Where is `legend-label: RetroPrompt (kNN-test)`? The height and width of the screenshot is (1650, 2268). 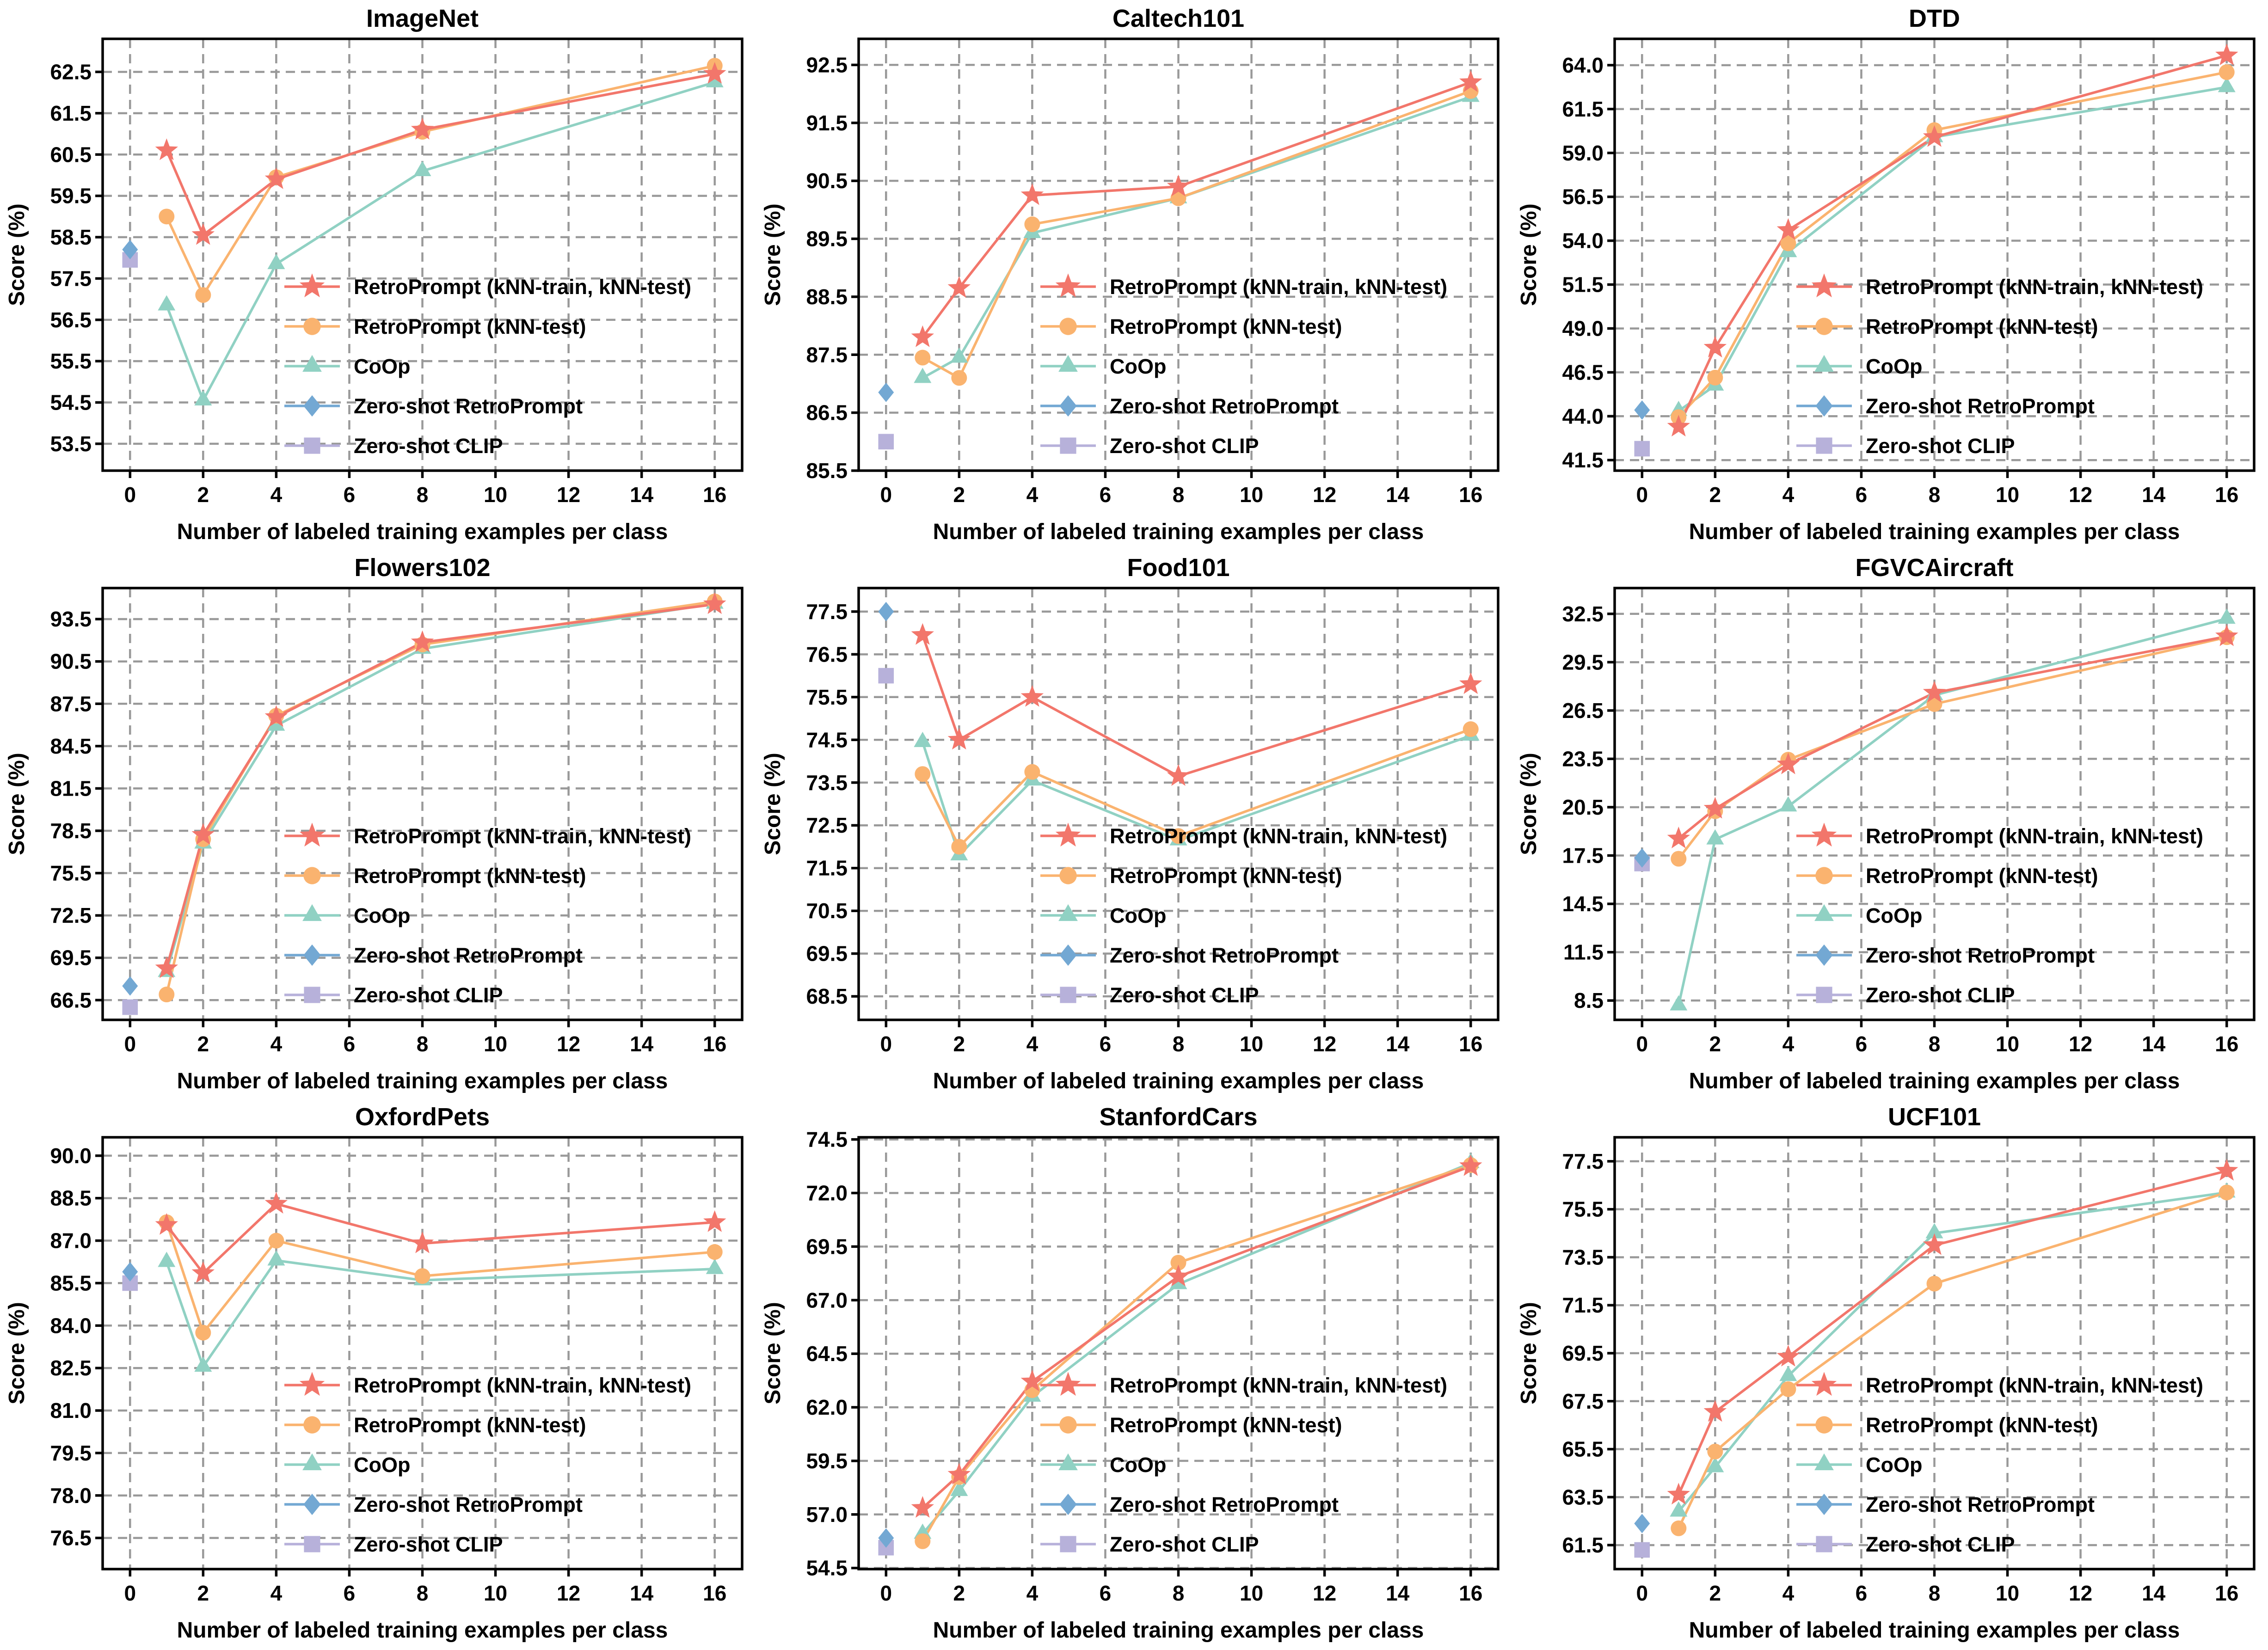 legend-label: RetroPrompt (kNN-test) is located at coordinates (470, 326).